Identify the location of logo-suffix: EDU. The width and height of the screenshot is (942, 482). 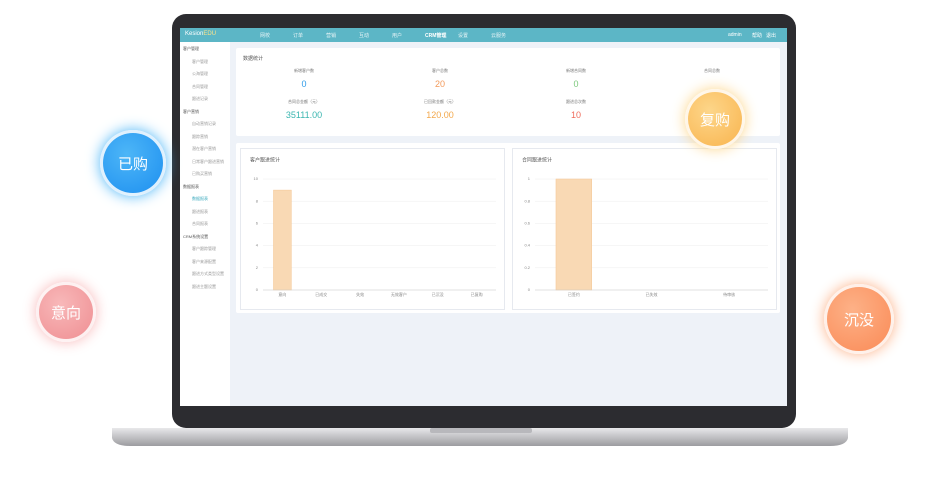
(210, 34).